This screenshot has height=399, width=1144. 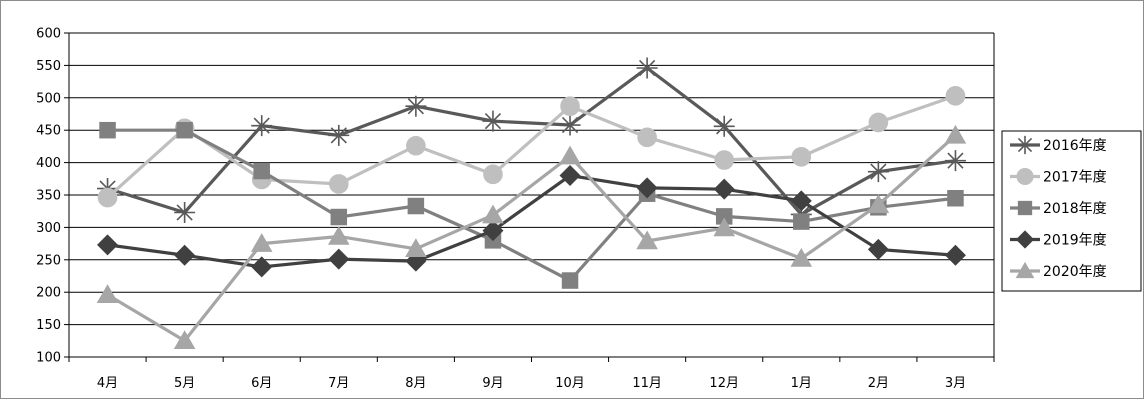 I want to click on y-tick-label: 400, so click(x=48, y=163).